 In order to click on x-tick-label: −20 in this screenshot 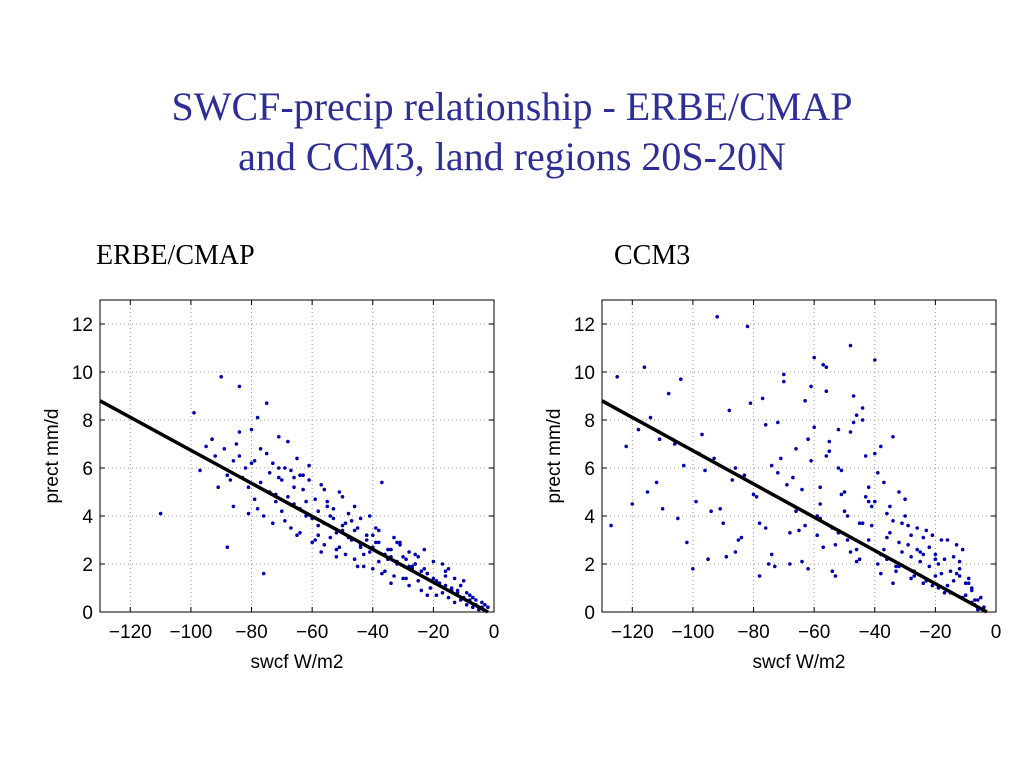, I will do `click(433, 632)`.